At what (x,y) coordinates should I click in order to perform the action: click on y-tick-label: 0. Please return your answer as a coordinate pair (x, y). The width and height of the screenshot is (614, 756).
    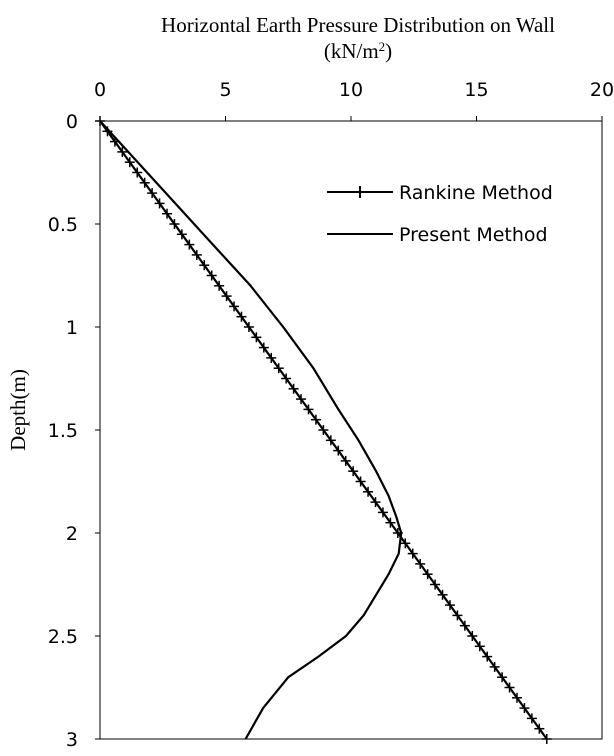
    Looking at the image, I should click on (72, 122).